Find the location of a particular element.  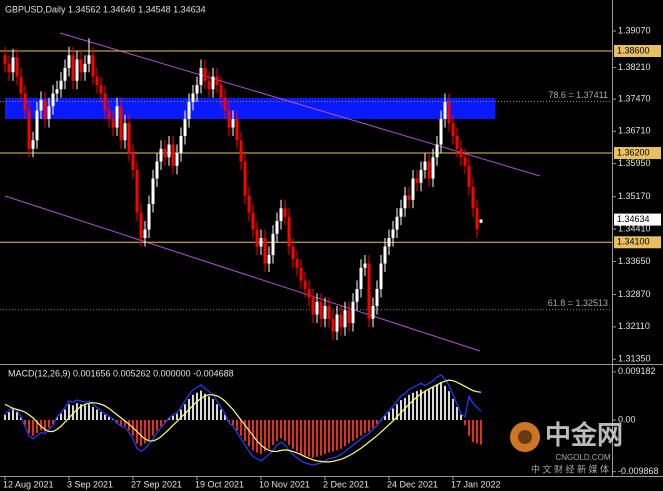

level-box is located at coordinates (637, 242).